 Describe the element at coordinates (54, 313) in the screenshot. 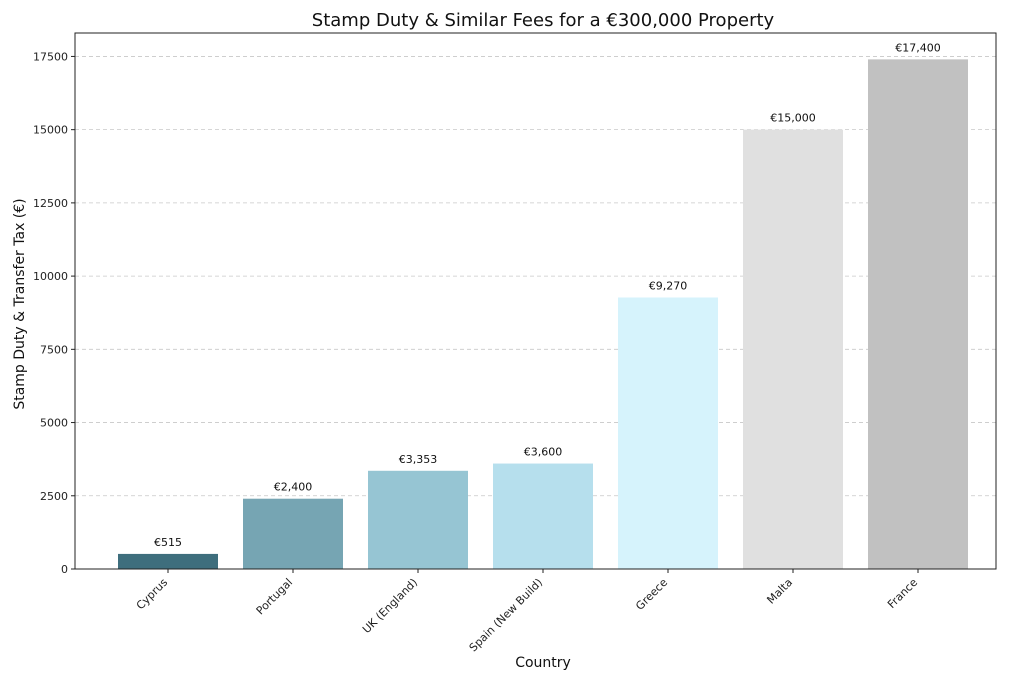

I see `y-axis-ticks: 0 2500 5000 7500 10000 12500 15000 17500` at that location.